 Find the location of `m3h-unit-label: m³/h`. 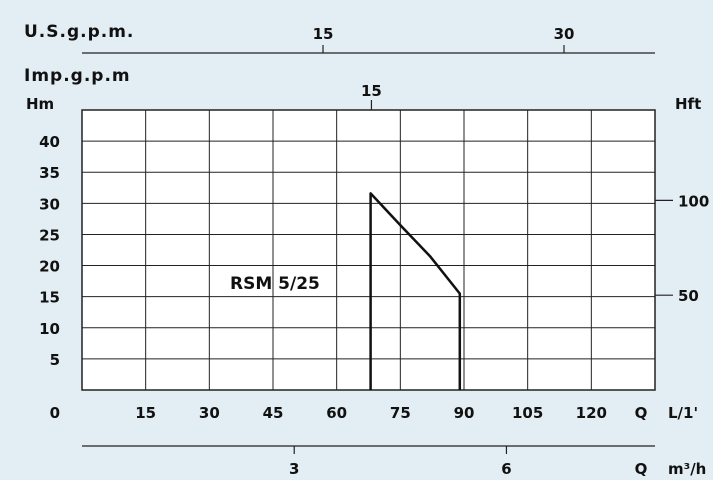

m3h-unit-label: m³/h is located at coordinates (687, 469).